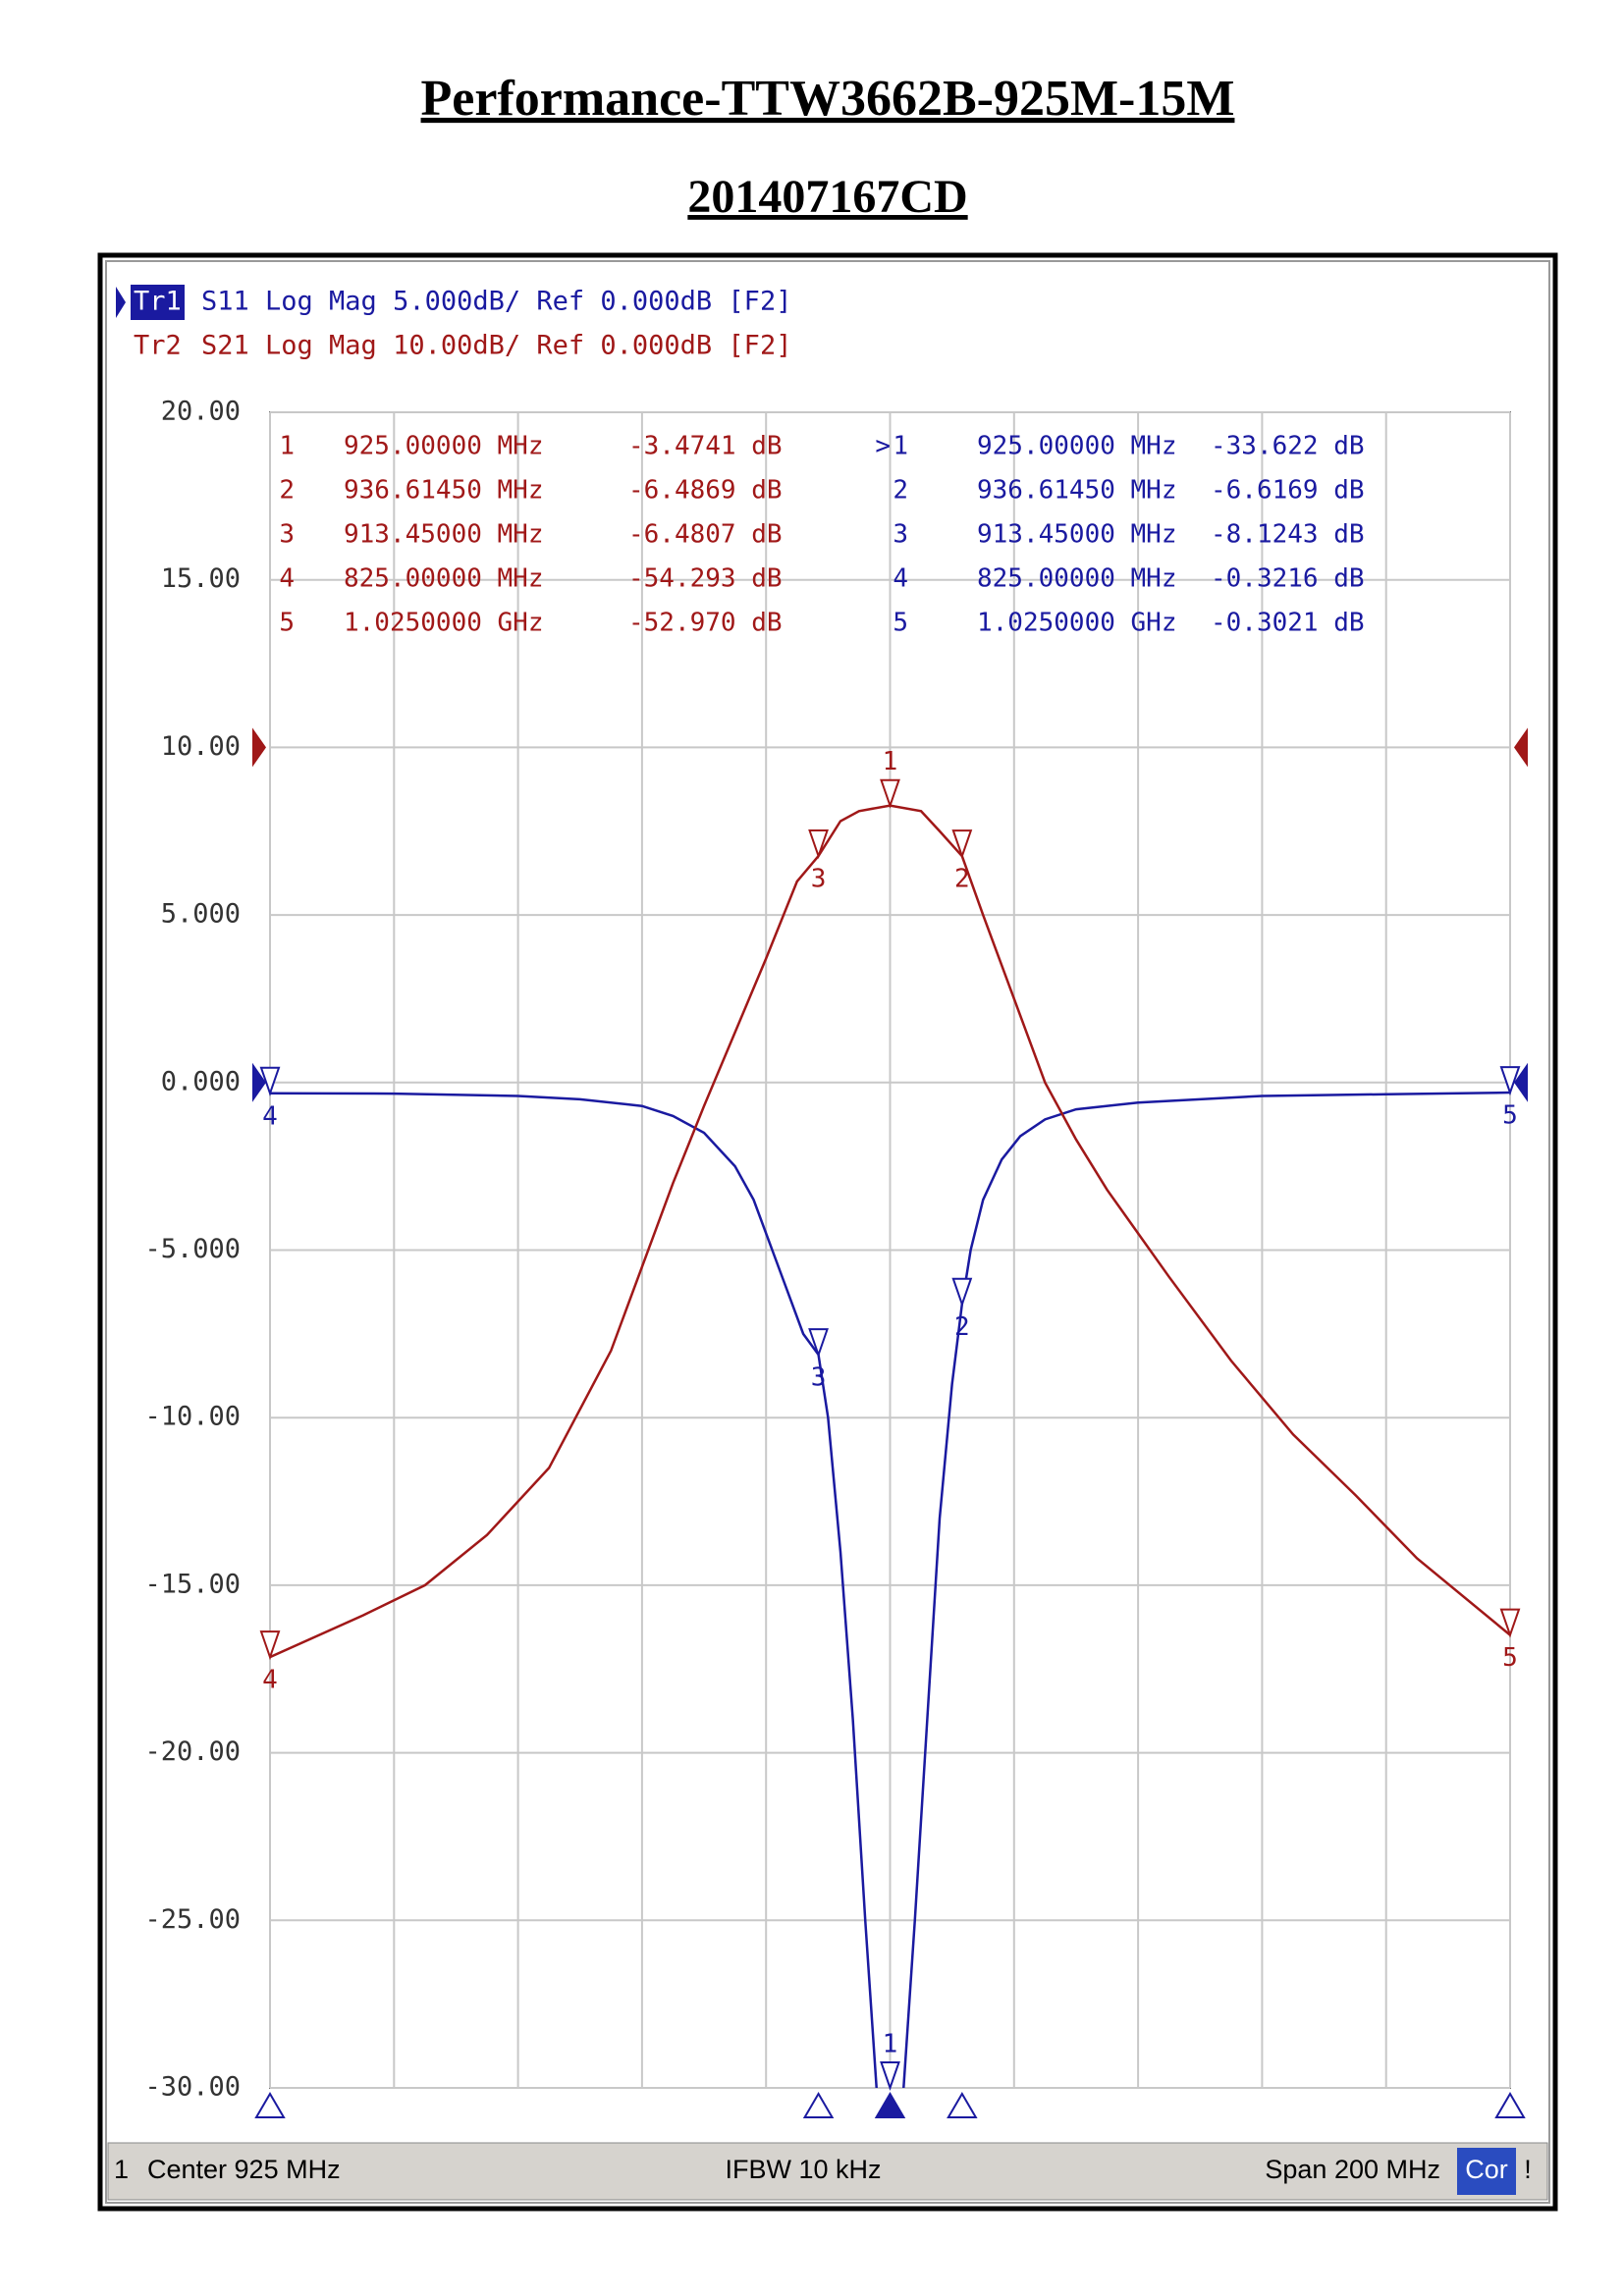 The height and width of the screenshot is (2296, 1624). I want to click on marker-value: -3.4741 dB, so click(705, 446).